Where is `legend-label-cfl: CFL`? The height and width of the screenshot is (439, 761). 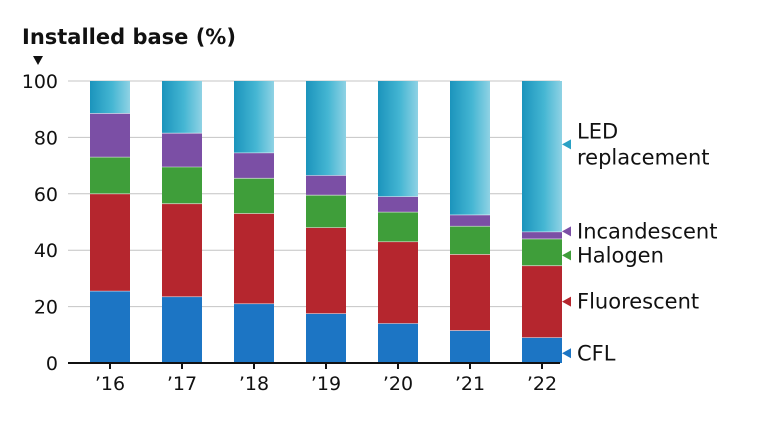 legend-label-cfl: CFL is located at coordinates (596, 353).